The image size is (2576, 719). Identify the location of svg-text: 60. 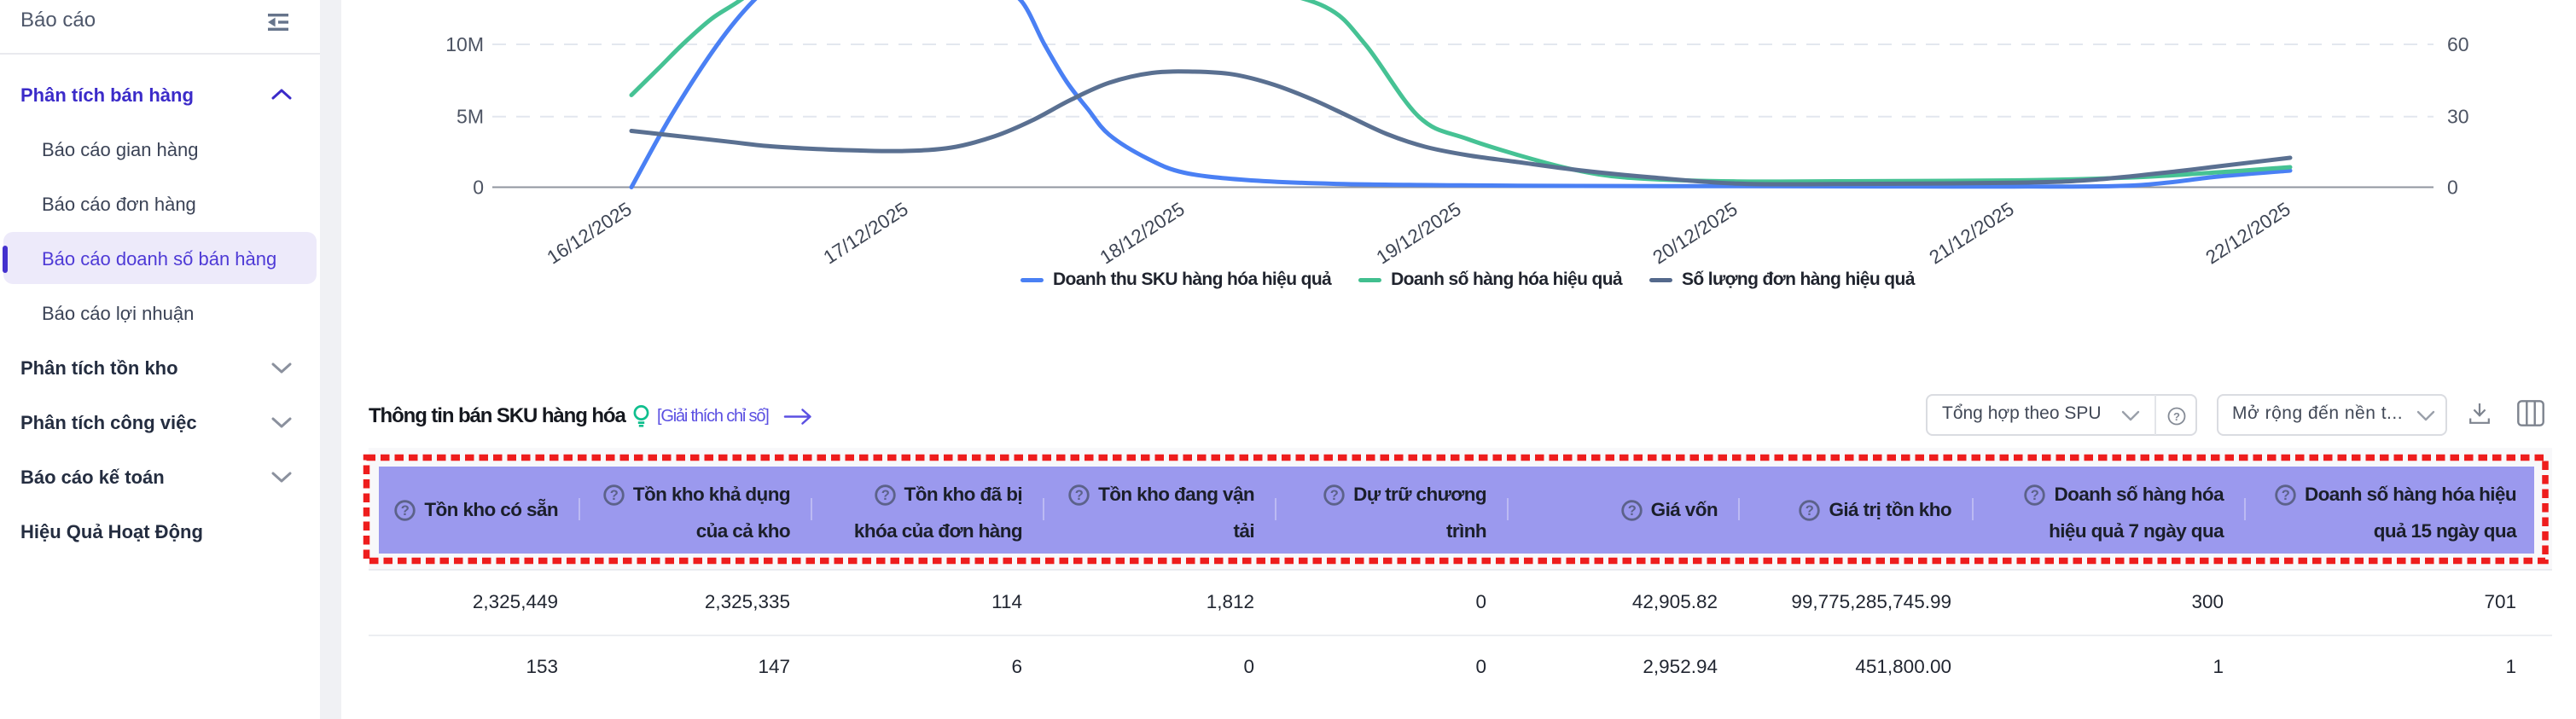
(2458, 44).